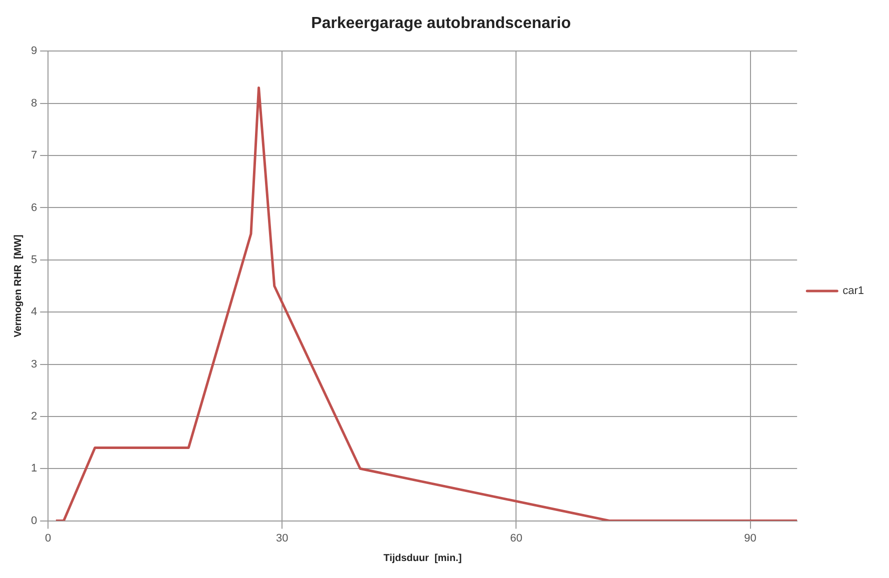 This screenshot has width=889, height=578. What do you see at coordinates (34, 260) in the screenshot?
I see `y-tick-label: 5` at bounding box center [34, 260].